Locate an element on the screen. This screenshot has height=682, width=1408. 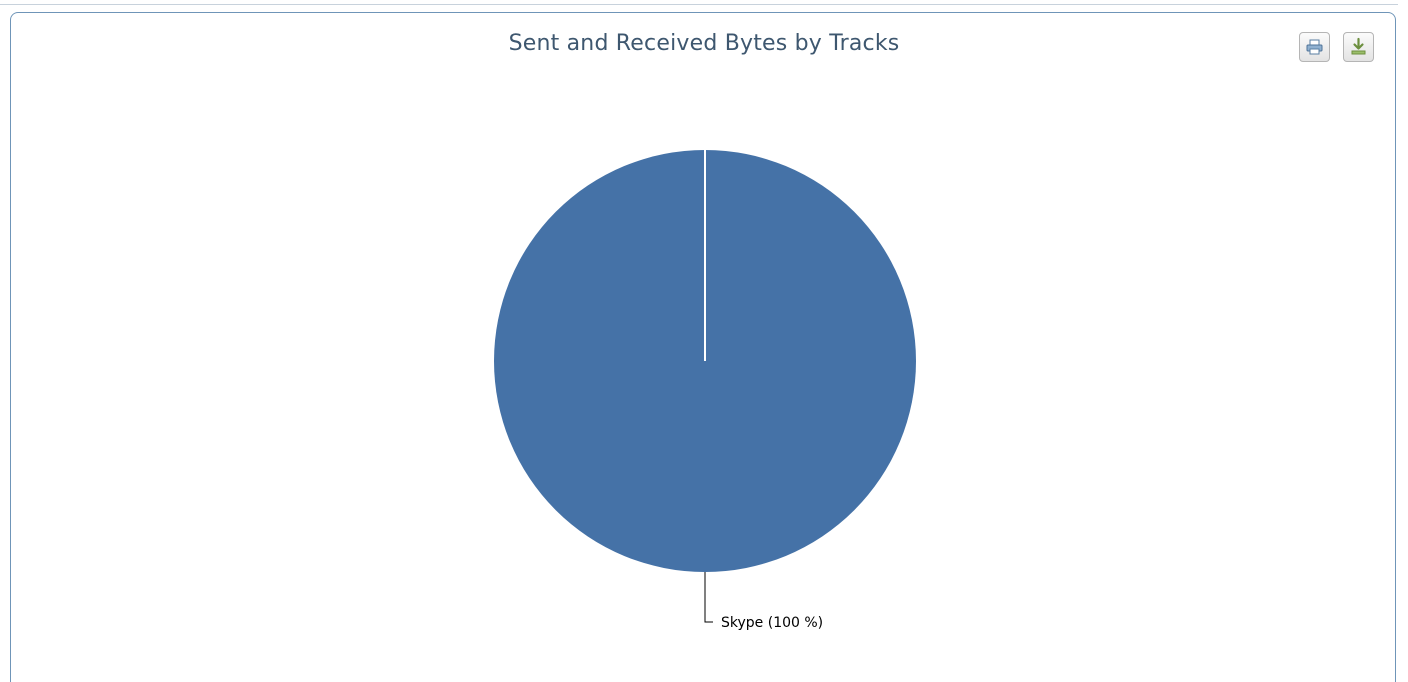
export-button is located at coordinates (1358, 47).